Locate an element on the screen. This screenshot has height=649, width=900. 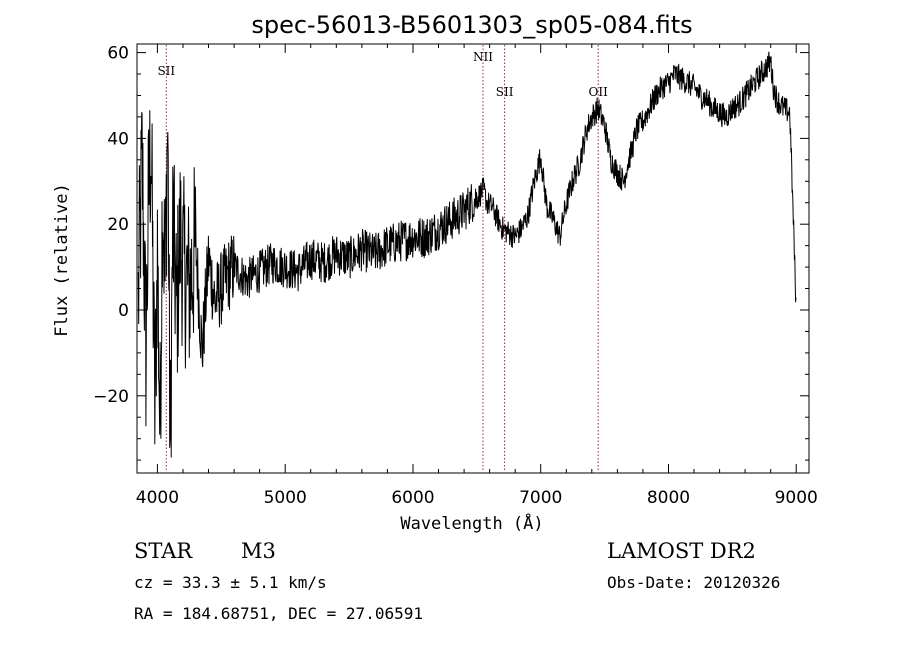
redshift-cz: cz = 33.3 ± 5.1 km/s is located at coordinates (230, 582).